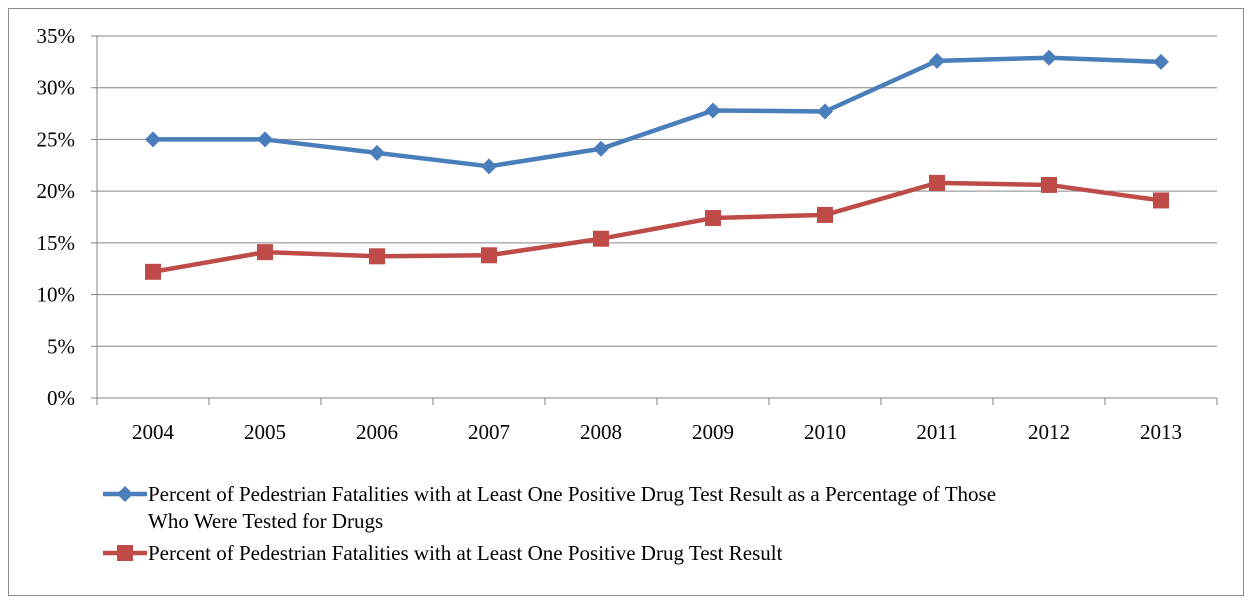 The image size is (1253, 605). I want to click on y-tick-label: 5%, so click(61, 346).